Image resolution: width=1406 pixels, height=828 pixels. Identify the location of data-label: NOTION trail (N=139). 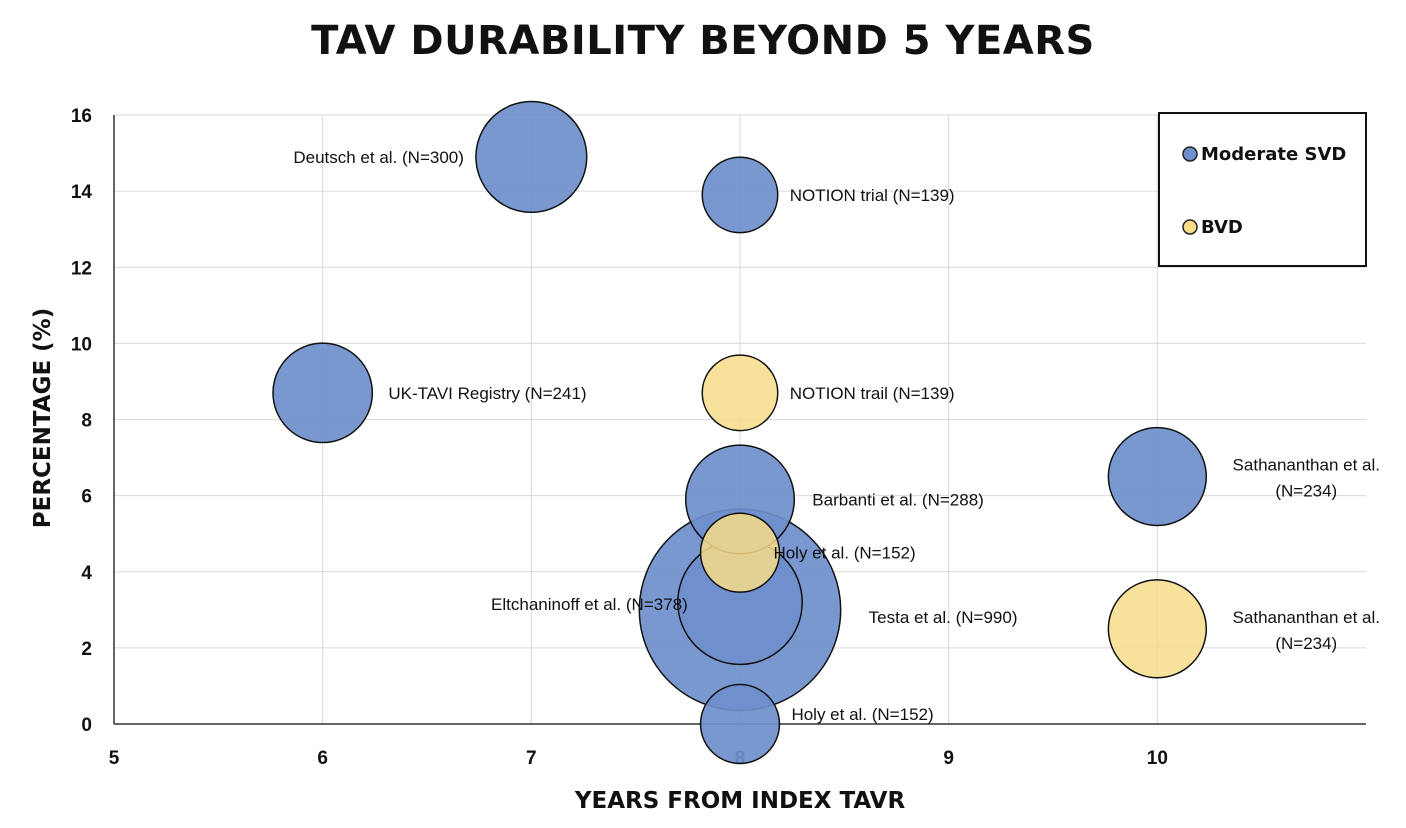
(872, 393).